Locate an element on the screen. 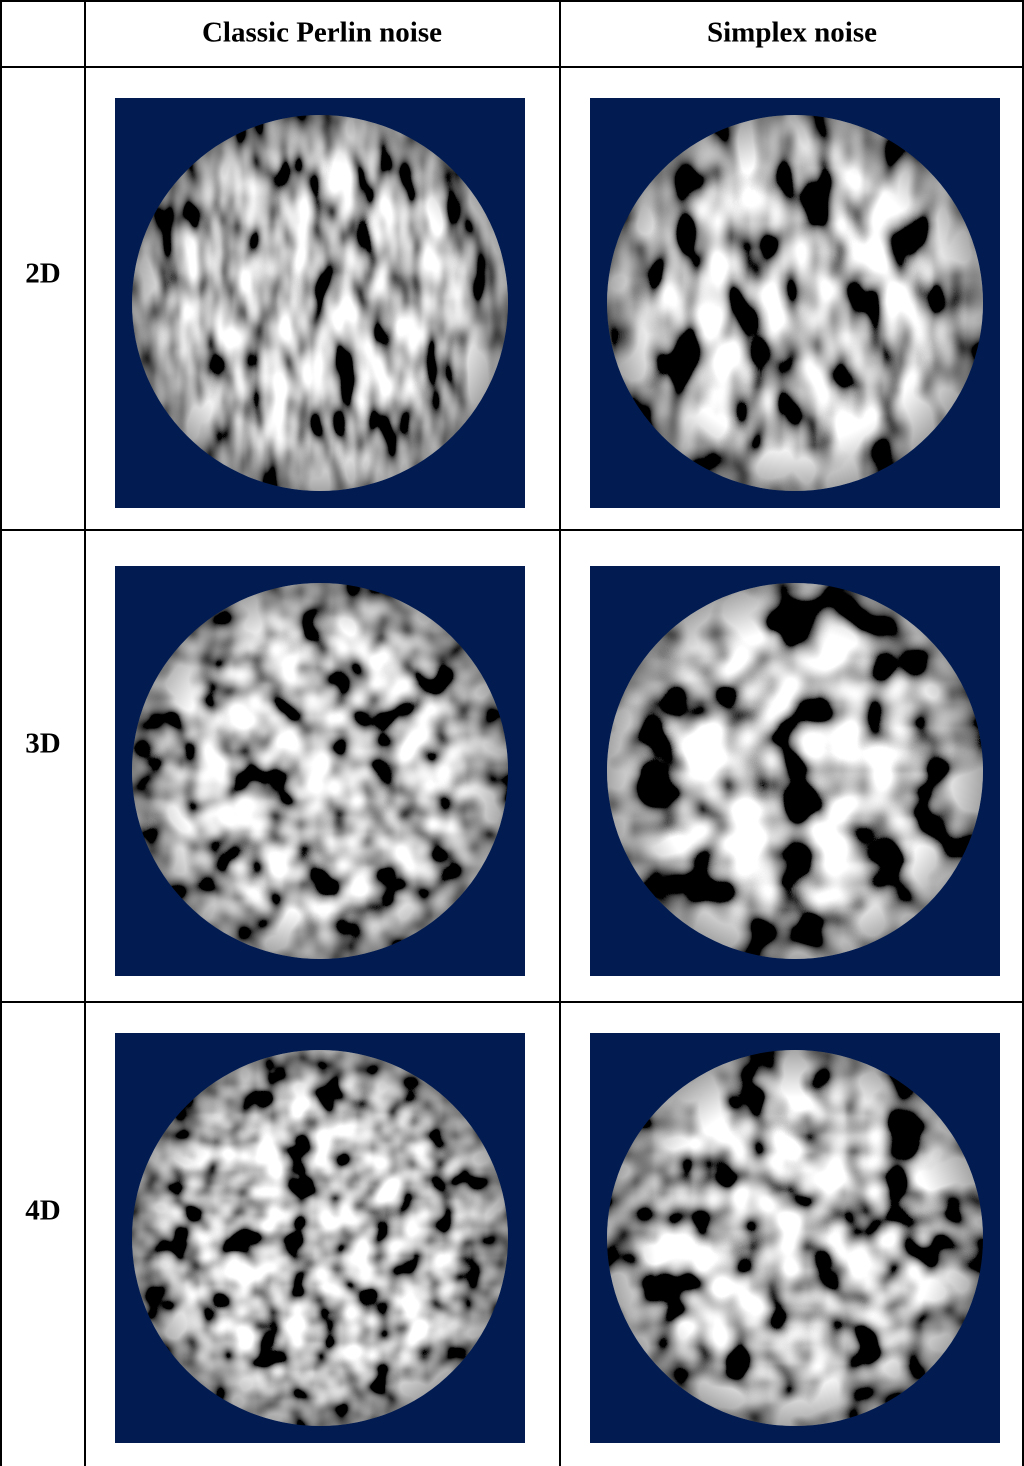  column-header: Simplex noise is located at coordinates (792, 33).